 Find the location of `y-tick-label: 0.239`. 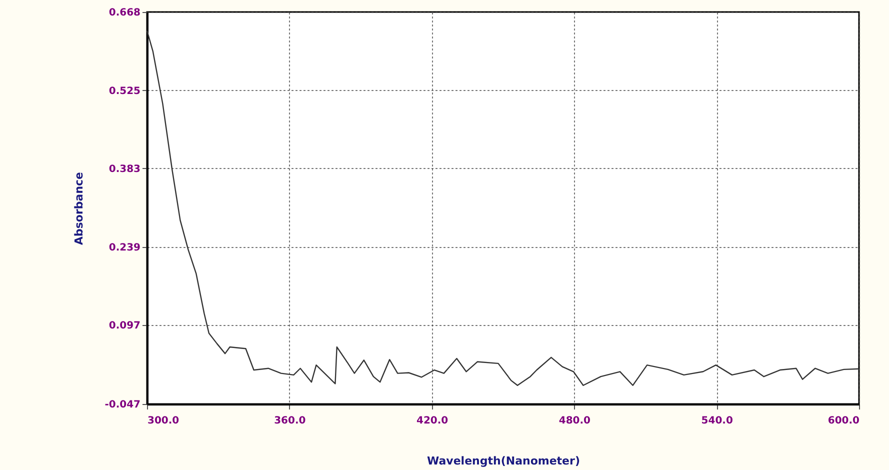

y-tick-label: 0.239 is located at coordinates (124, 248).